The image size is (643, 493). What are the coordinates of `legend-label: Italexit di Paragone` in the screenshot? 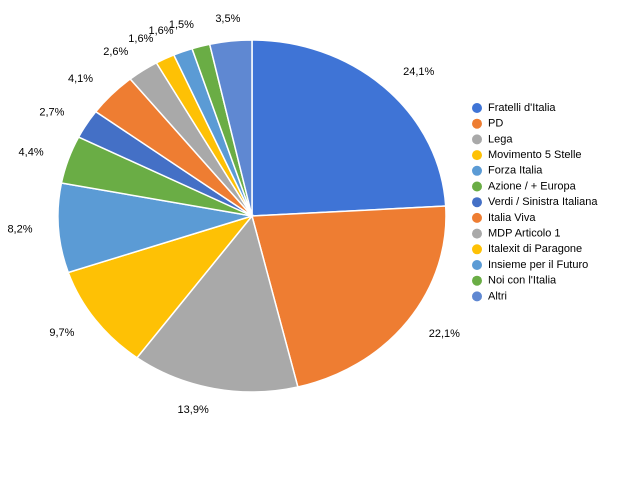 It's located at (535, 249).